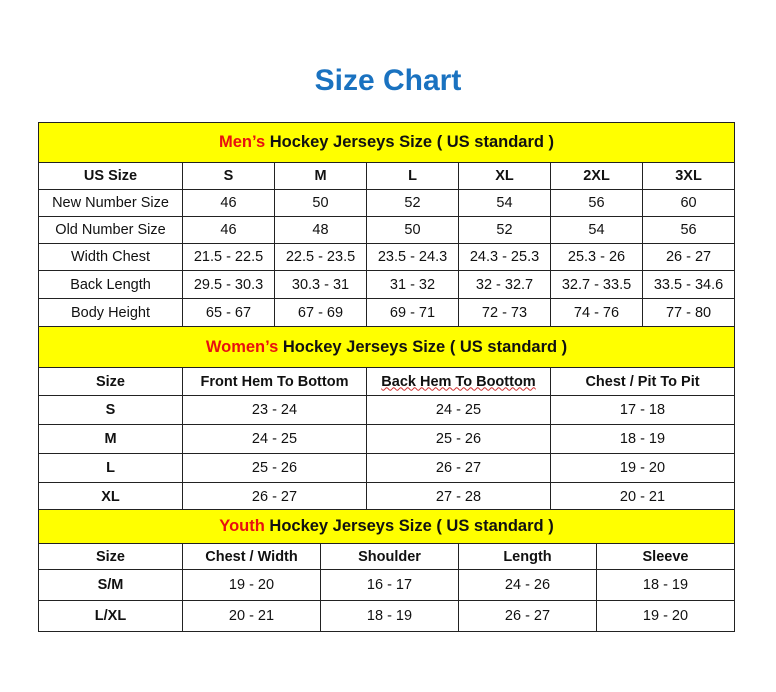 This screenshot has width=776, height=692. Describe the element at coordinates (110, 176) in the screenshot. I see `column-header: US Size` at that location.